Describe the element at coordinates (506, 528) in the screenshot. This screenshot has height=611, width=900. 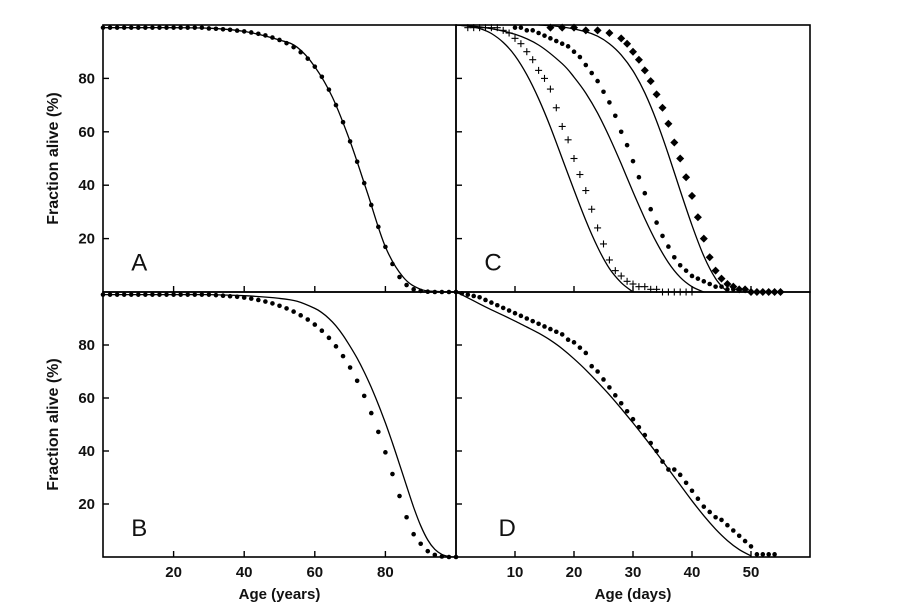
I see `panel-letter: D` at that location.